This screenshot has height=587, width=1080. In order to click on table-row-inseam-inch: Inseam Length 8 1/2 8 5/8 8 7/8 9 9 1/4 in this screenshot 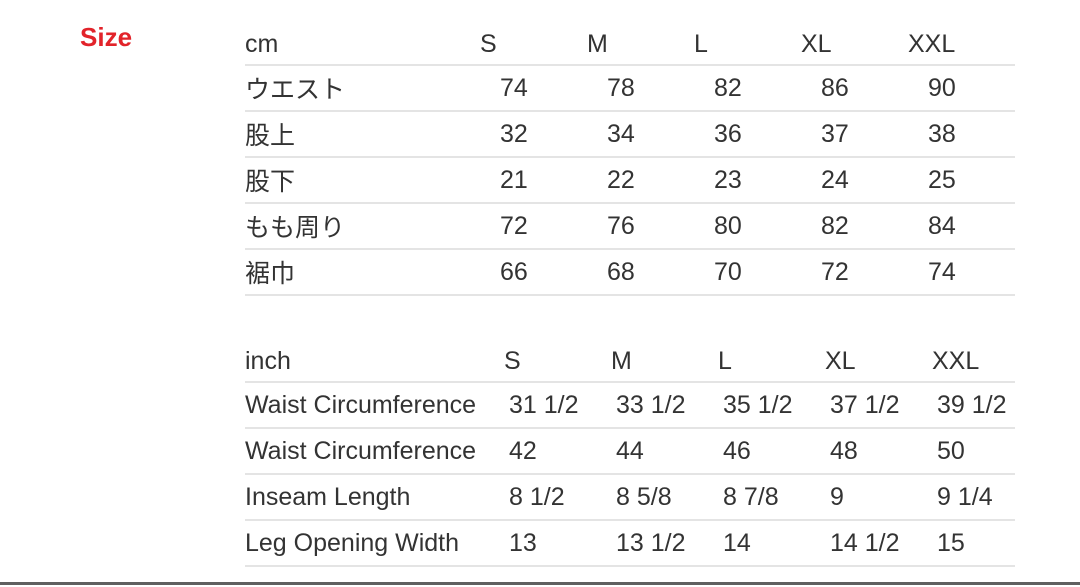, I will do `click(630, 497)`.